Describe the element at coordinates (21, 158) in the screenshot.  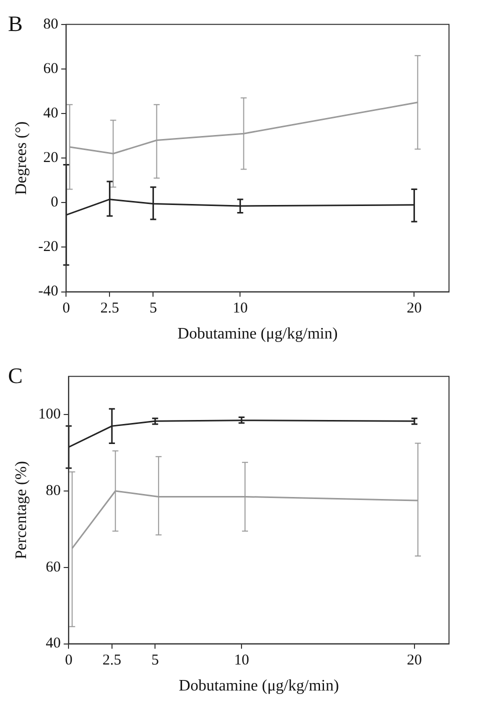
I see `y-axis-title: Degrees (°)` at that location.